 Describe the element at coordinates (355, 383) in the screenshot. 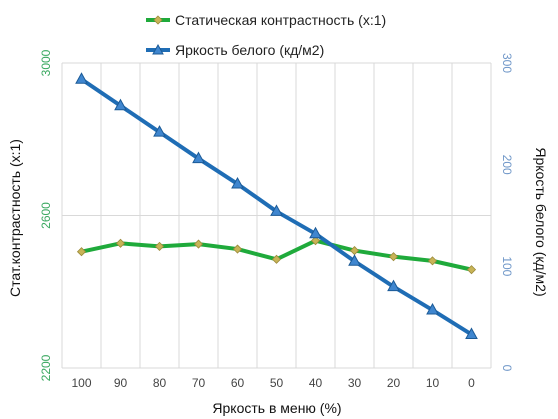

I see `x-tick-label: 30` at that location.